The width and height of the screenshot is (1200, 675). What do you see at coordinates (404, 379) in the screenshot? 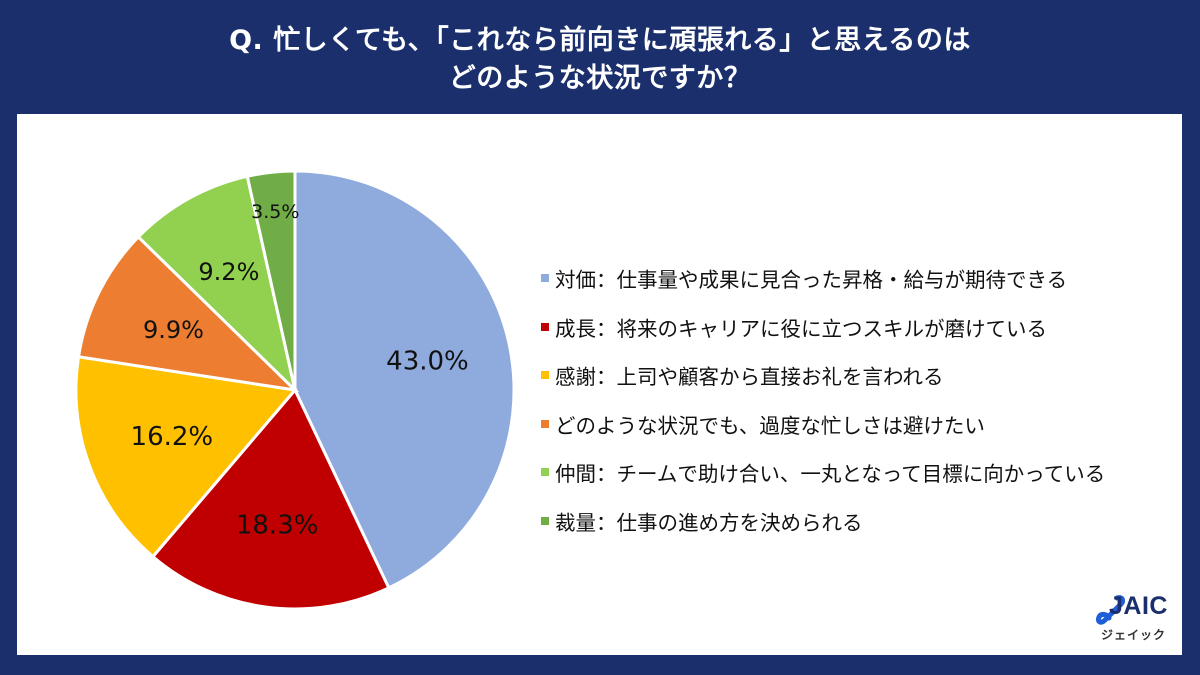
I see `pie-slice-compensation` at bounding box center [404, 379].